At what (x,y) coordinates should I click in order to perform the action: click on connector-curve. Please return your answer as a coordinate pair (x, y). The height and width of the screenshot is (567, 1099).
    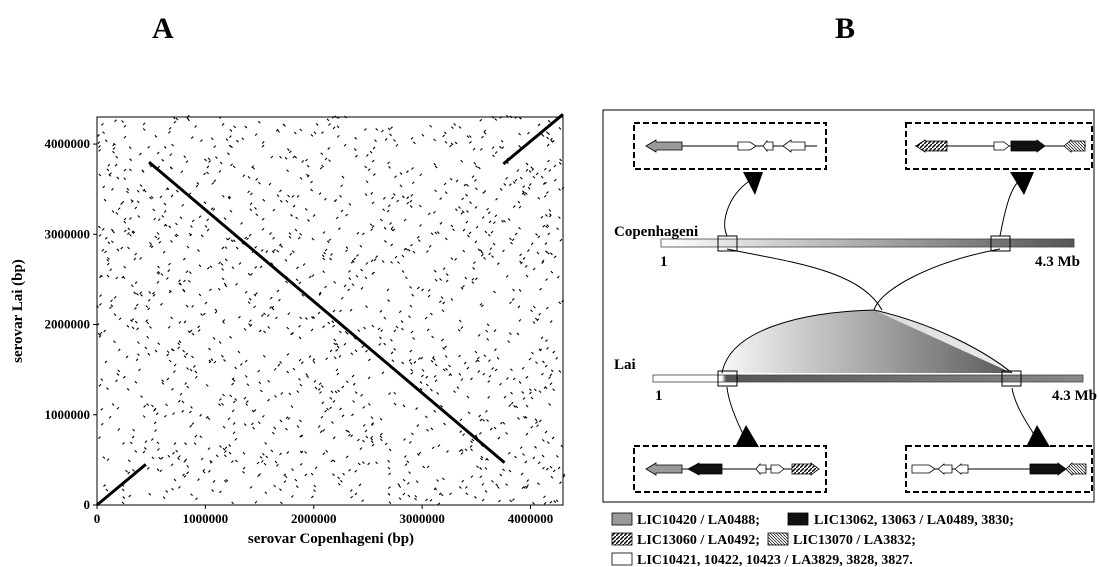
    Looking at the image, I should click on (736, 209).